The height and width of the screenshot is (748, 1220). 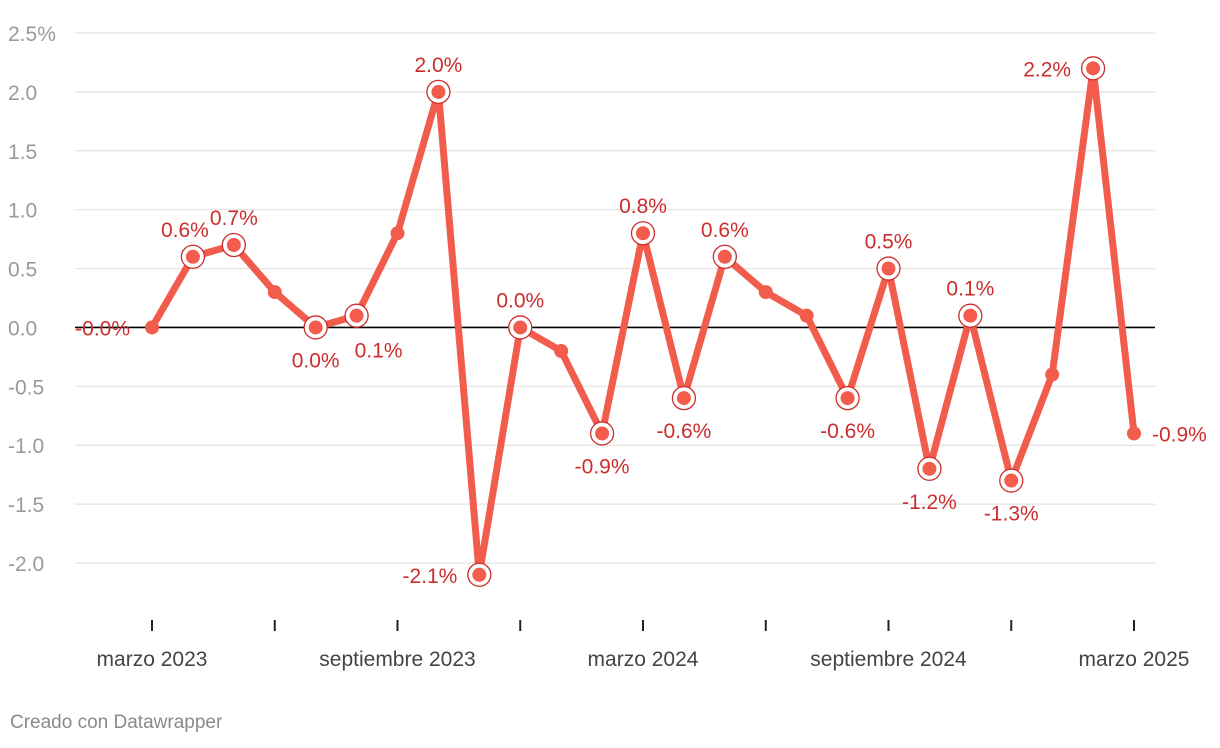 I want to click on x-tick-label: septiembre 2024, so click(x=888, y=659).